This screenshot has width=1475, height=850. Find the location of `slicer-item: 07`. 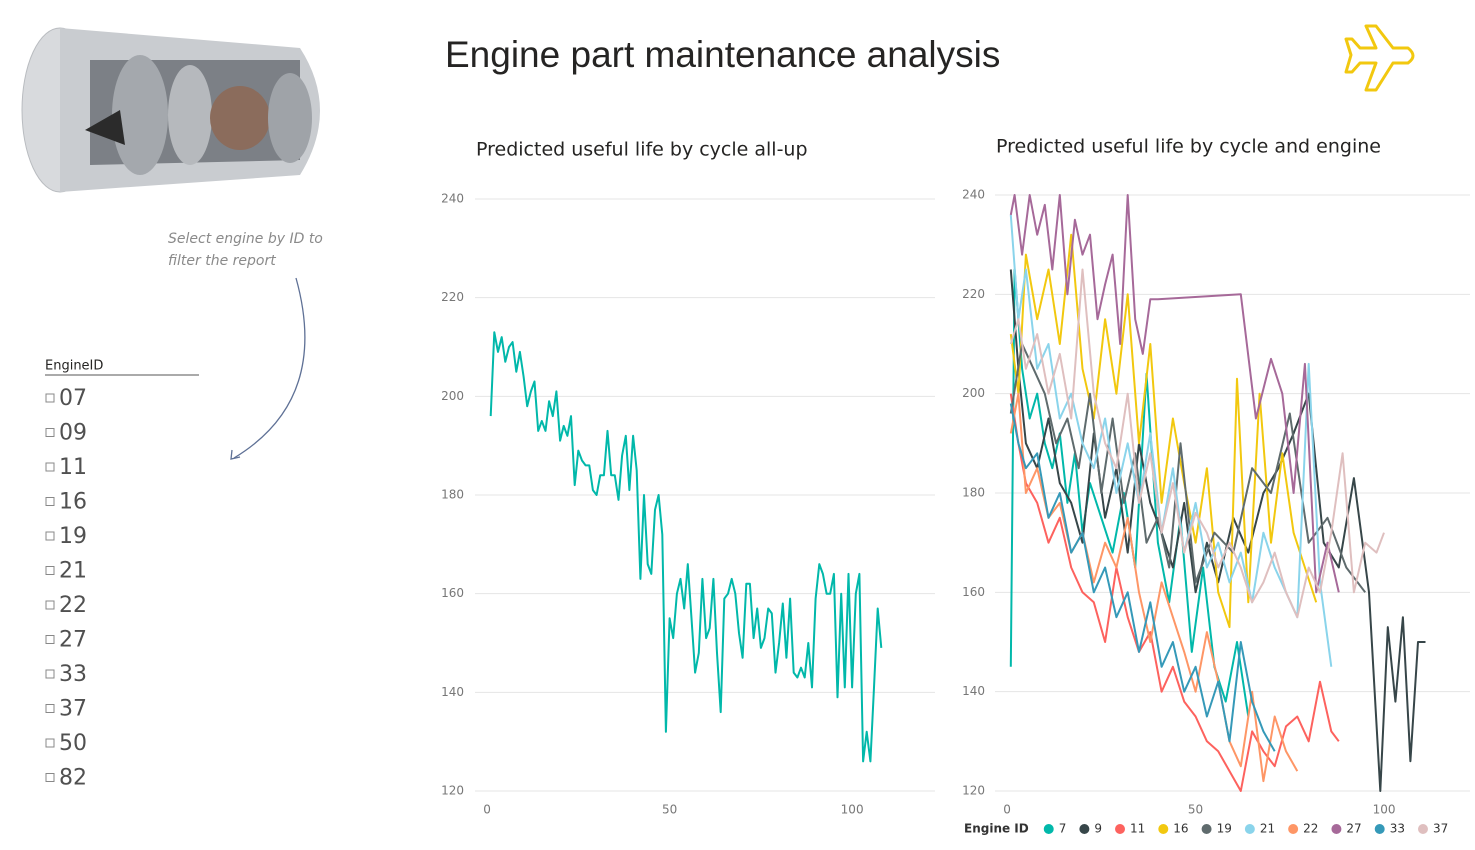

slicer-item: 07 is located at coordinates (73, 398).